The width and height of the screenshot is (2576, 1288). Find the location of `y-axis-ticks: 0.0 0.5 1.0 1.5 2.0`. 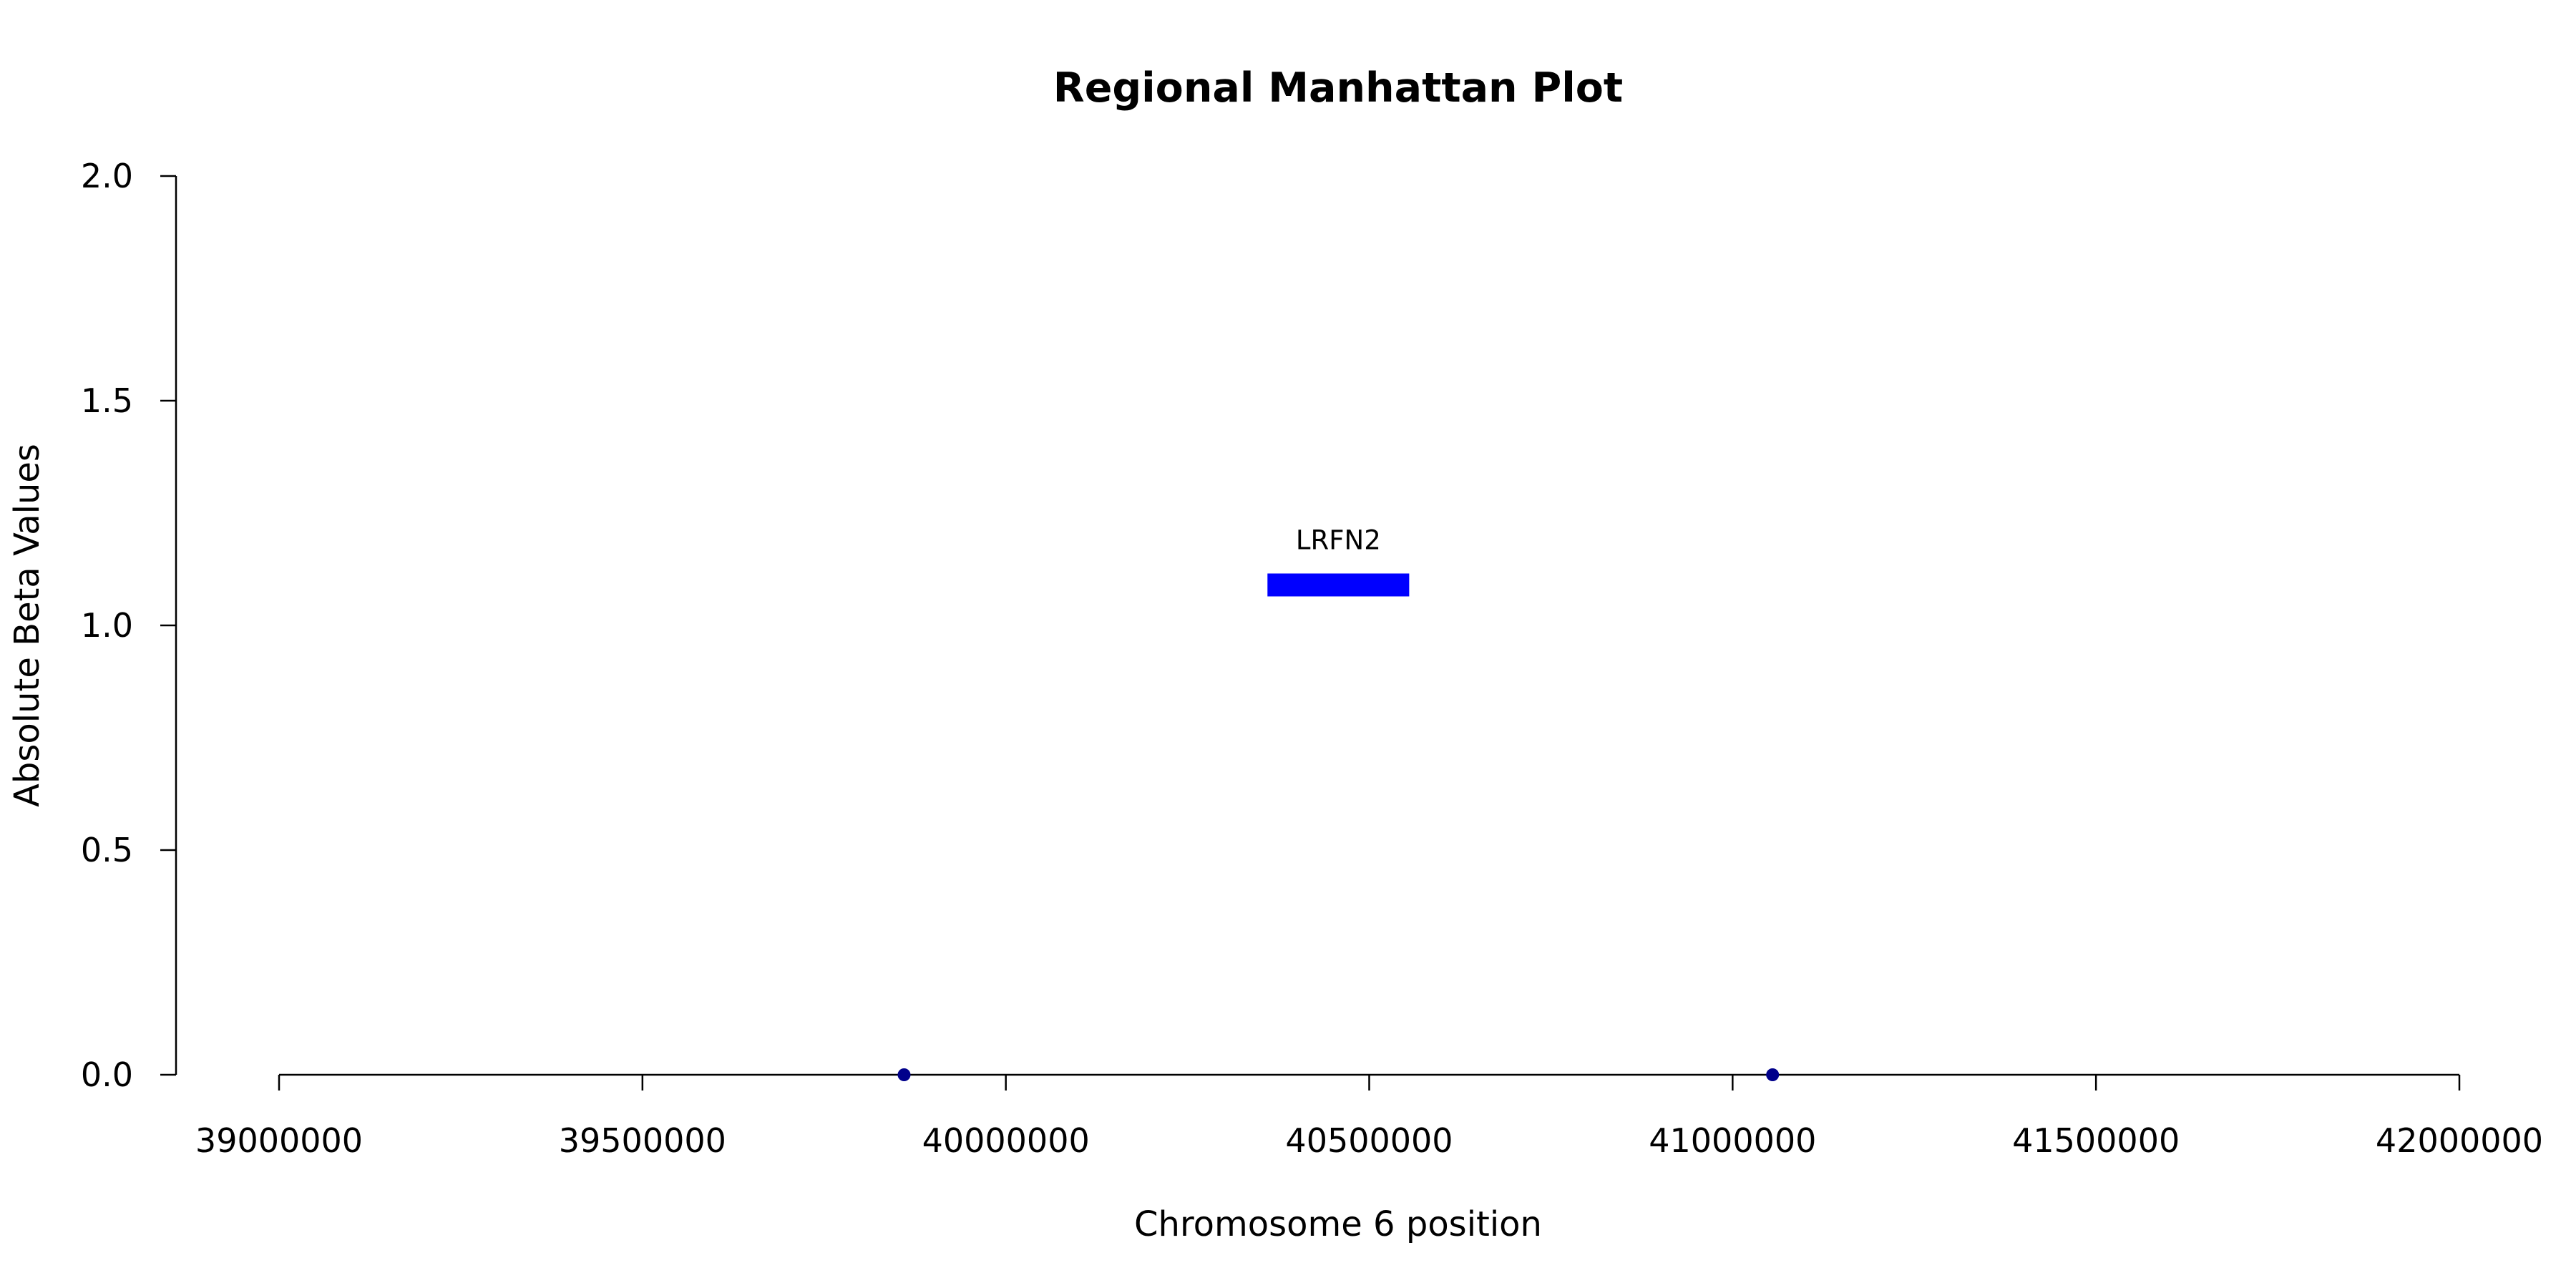

y-axis-ticks: 0.0 0.5 1.0 1.5 2.0 is located at coordinates (128, 625).